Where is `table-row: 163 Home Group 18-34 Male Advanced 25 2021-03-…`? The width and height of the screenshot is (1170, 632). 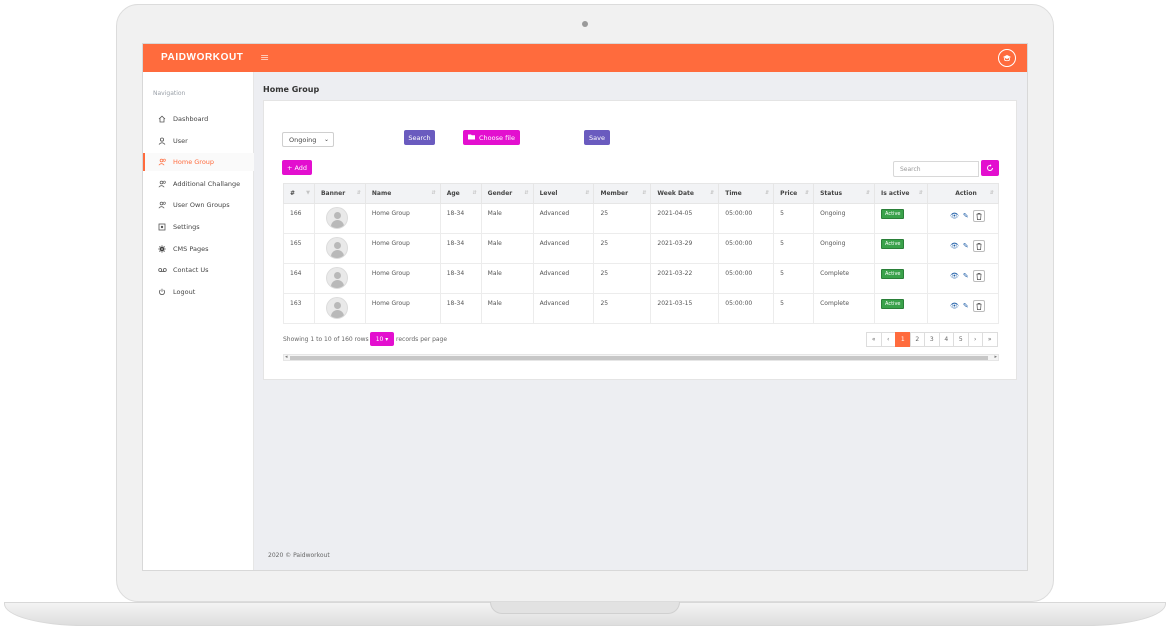 table-row: 163 Home Group 18-34 Male Advanced 25 2021-03-… is located at coordinates (641, 308).